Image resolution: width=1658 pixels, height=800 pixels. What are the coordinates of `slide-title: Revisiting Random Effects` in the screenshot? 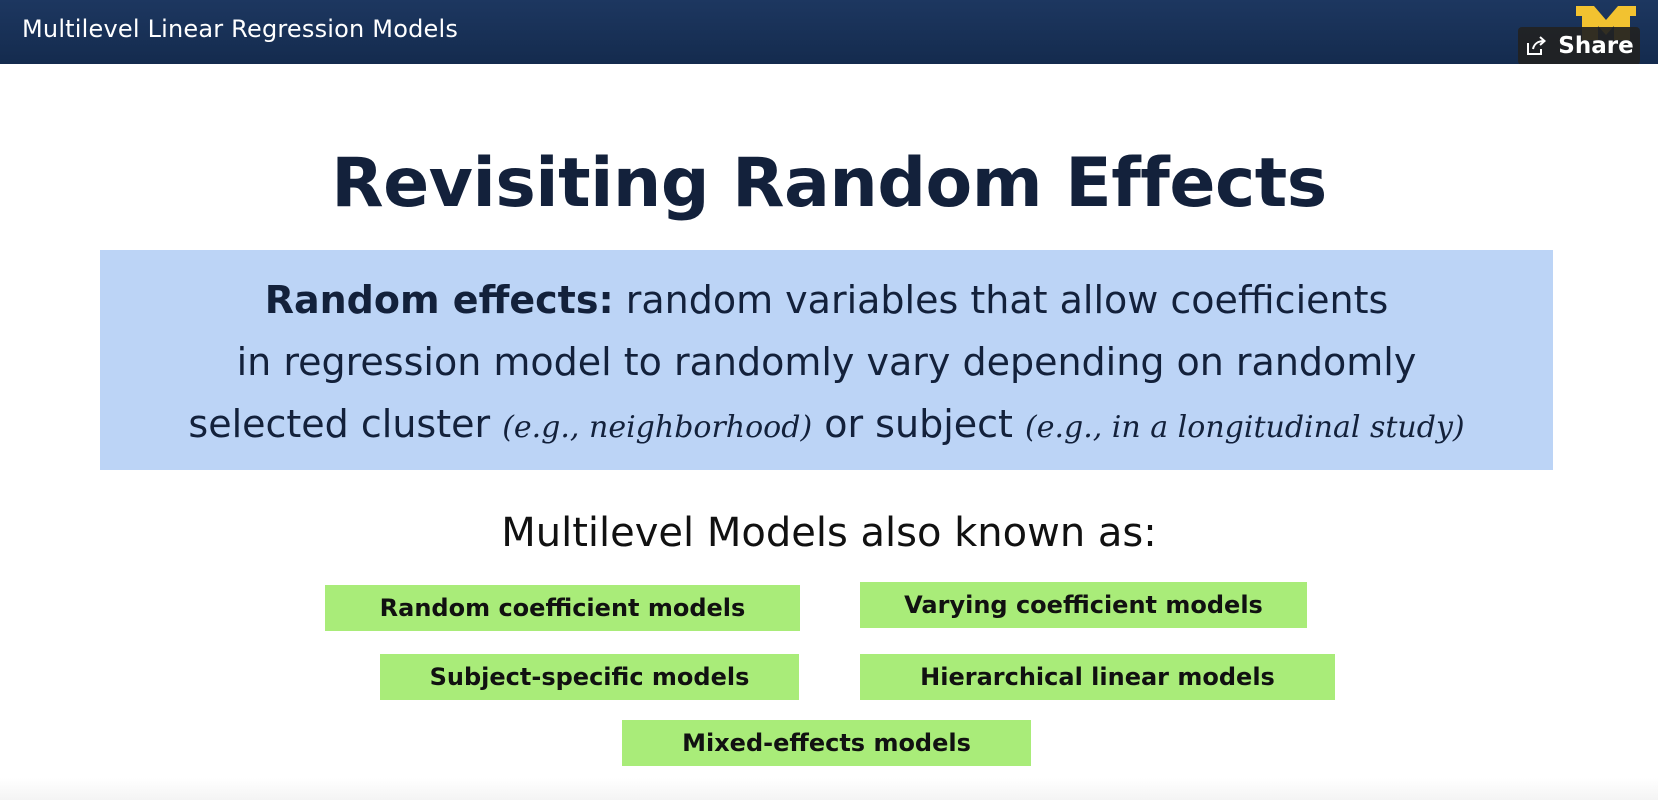 It's located at (829, 183).